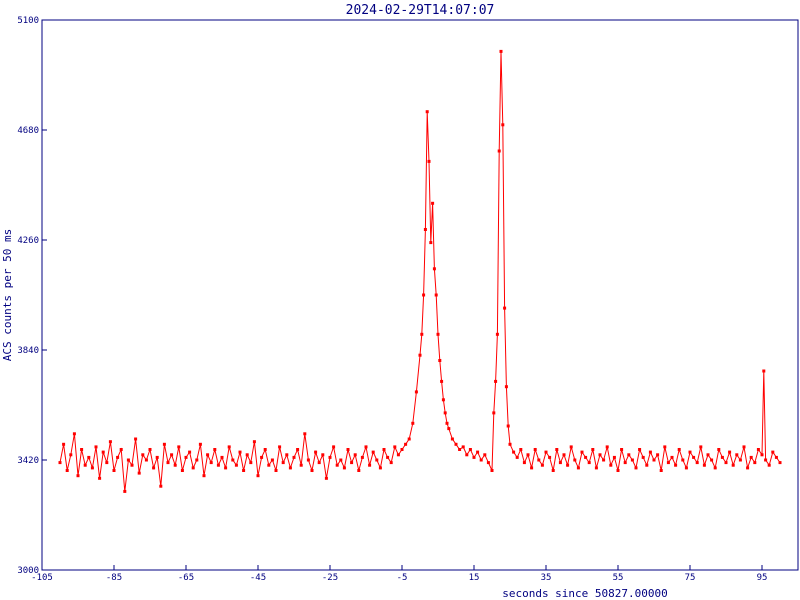 The image size is (800, 600). Describe the element at coordinates (420, 10) in the screenshot. I see `chart-title: 2024-02-29T14:07:07` at that location.